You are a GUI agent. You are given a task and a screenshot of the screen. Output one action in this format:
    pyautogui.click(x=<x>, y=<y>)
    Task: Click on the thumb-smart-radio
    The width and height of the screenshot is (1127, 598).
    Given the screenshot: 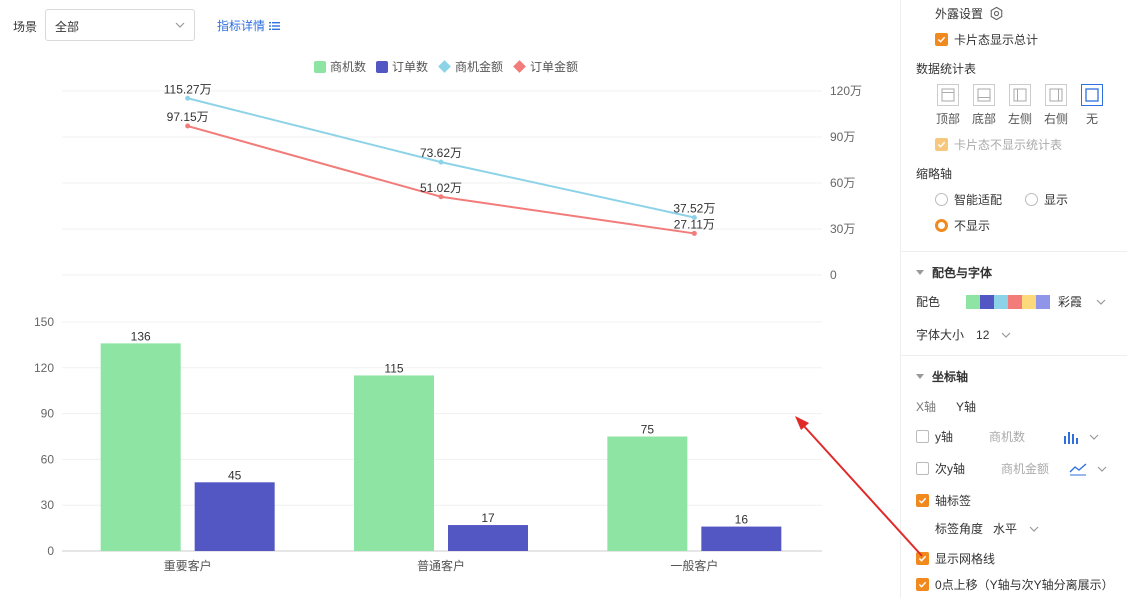 What is the action you would take?
    pyautogui.click(x=941, y=199)
    